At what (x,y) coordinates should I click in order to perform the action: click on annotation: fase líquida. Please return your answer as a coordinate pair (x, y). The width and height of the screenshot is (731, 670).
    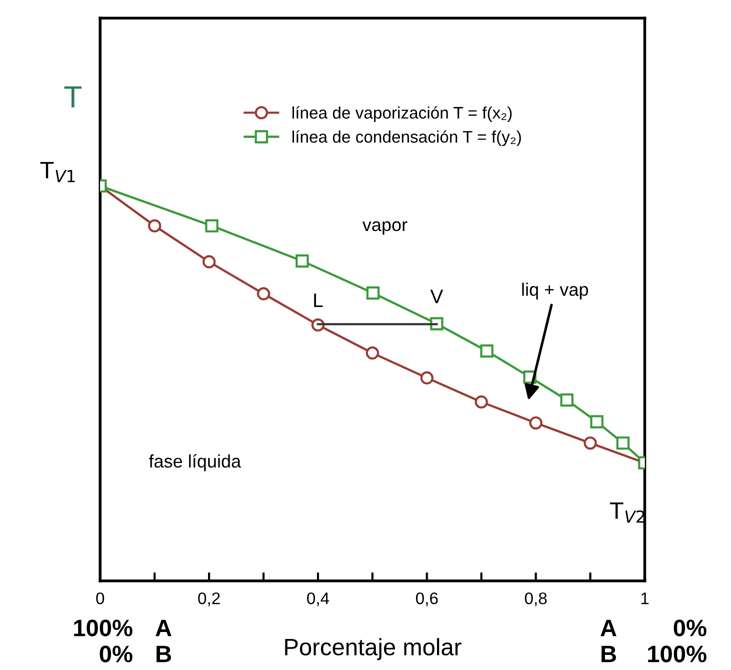
    Looking at the image, I should click on (195, 463).